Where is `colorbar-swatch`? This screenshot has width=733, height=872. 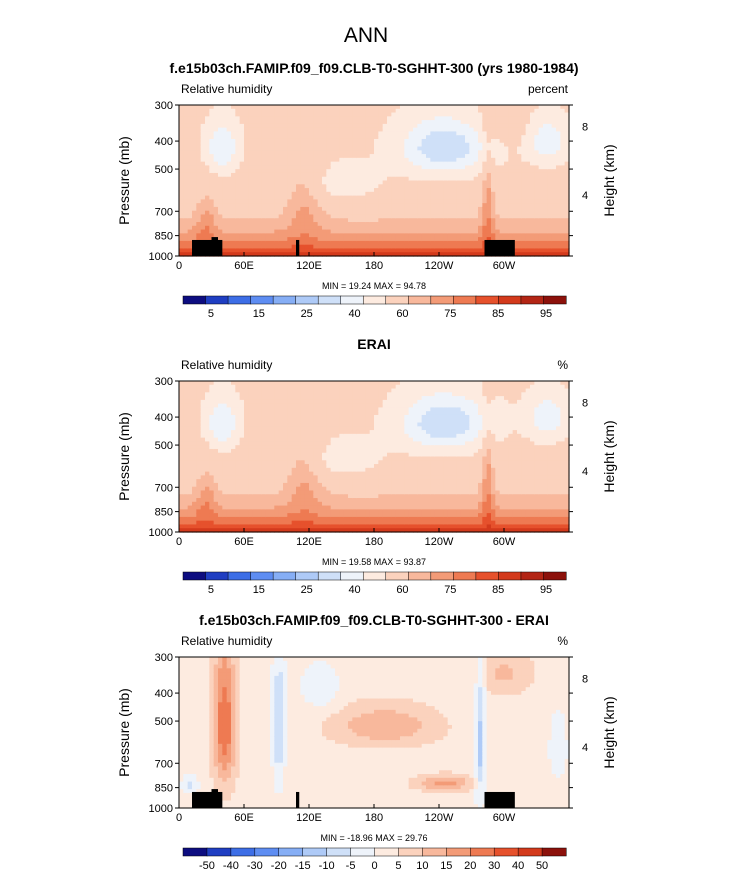 colorbar-swatch is located at coordinates (374, 300).